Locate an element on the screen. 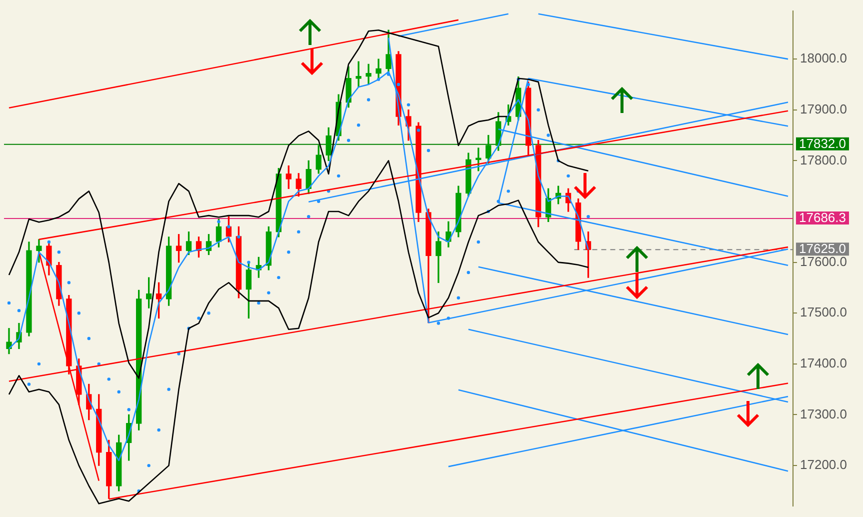  ref-line-label: 17832.0 is located at coordinates (822, 144).